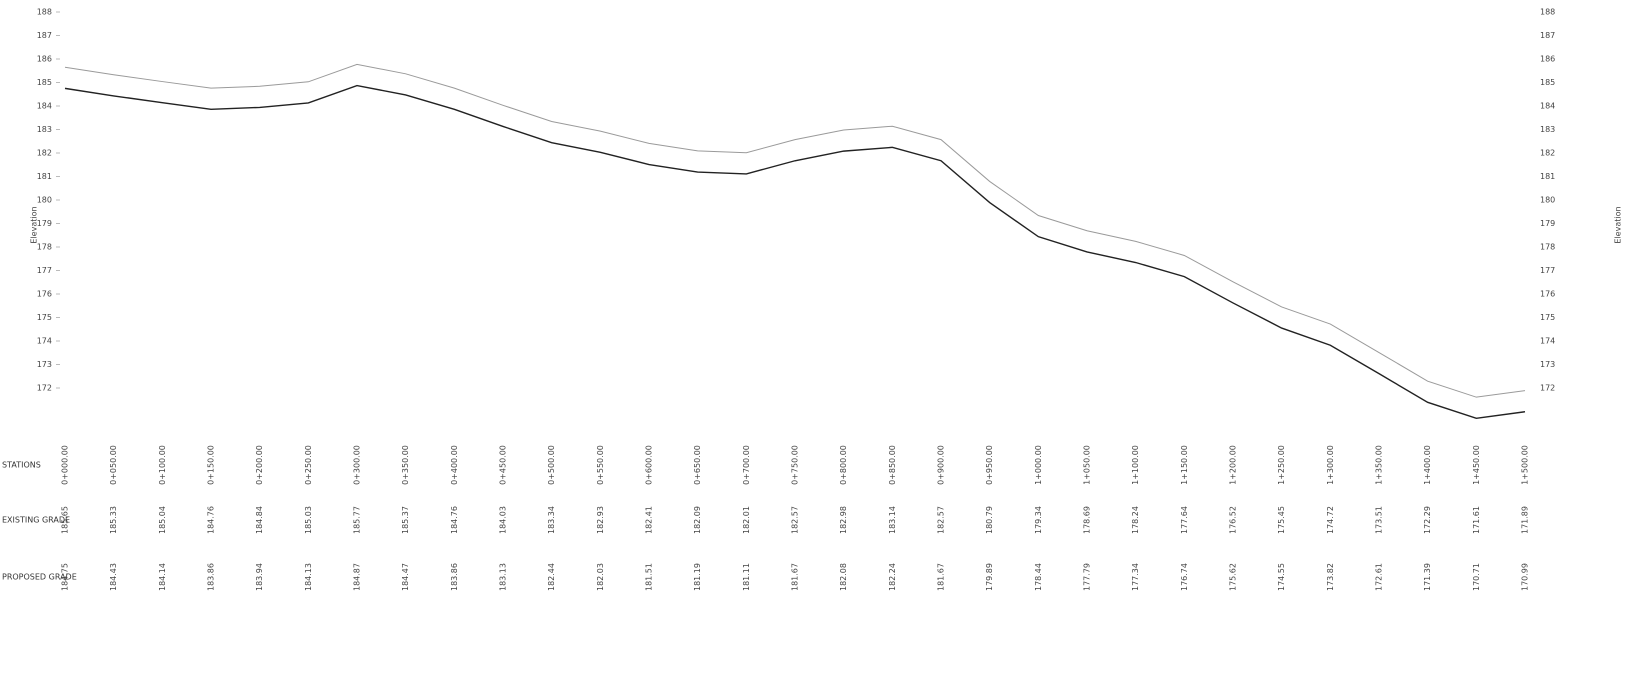 The height and width of the screenshot is (679, 1651). What do you see at coordinates (44, 12) in the screenshot?
I see `y-tick-label: 188` at bounding box center [44, 12].